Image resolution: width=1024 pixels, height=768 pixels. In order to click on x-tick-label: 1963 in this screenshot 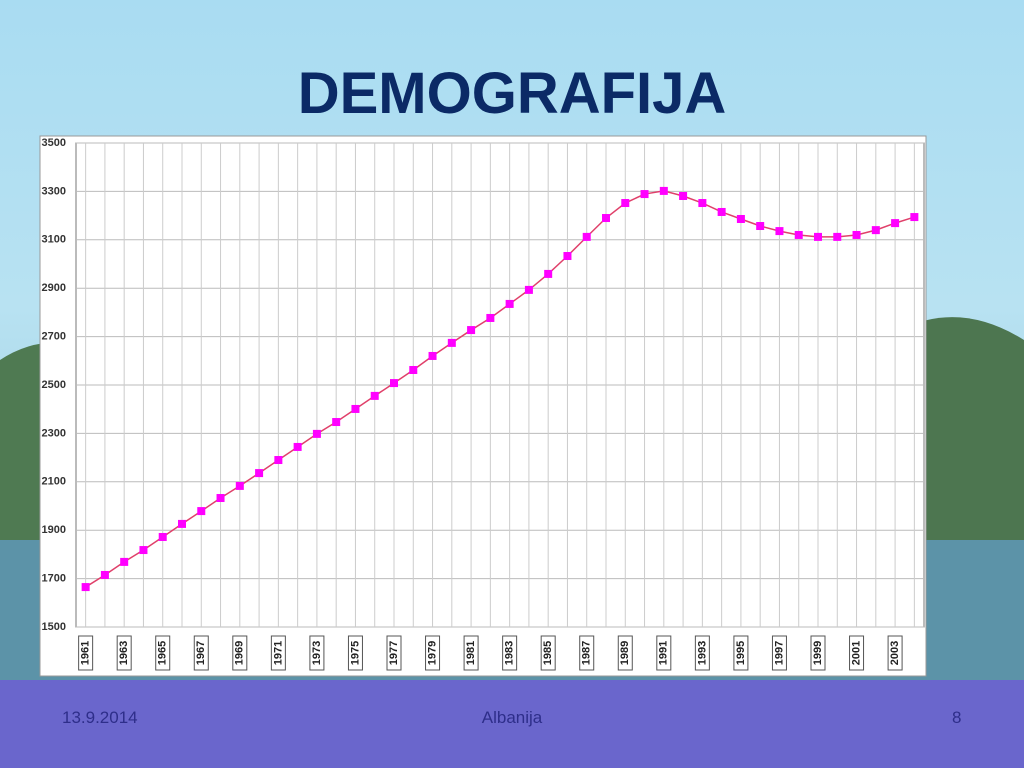, I will do `click(124, 653)`.